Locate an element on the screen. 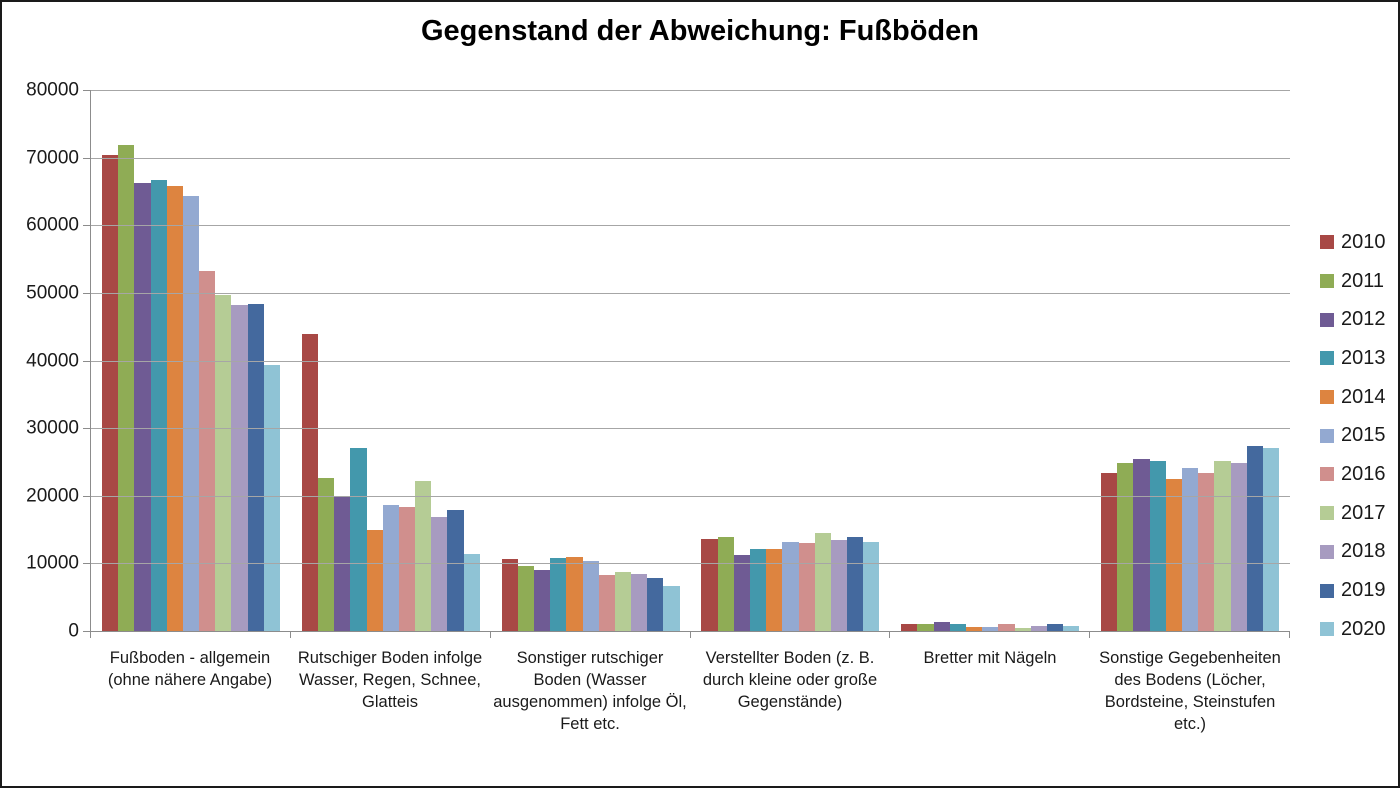 The width and height of the screenshot is (1400, 788). legend-item-2018: 2018 is located at coordinates (1353, 552).